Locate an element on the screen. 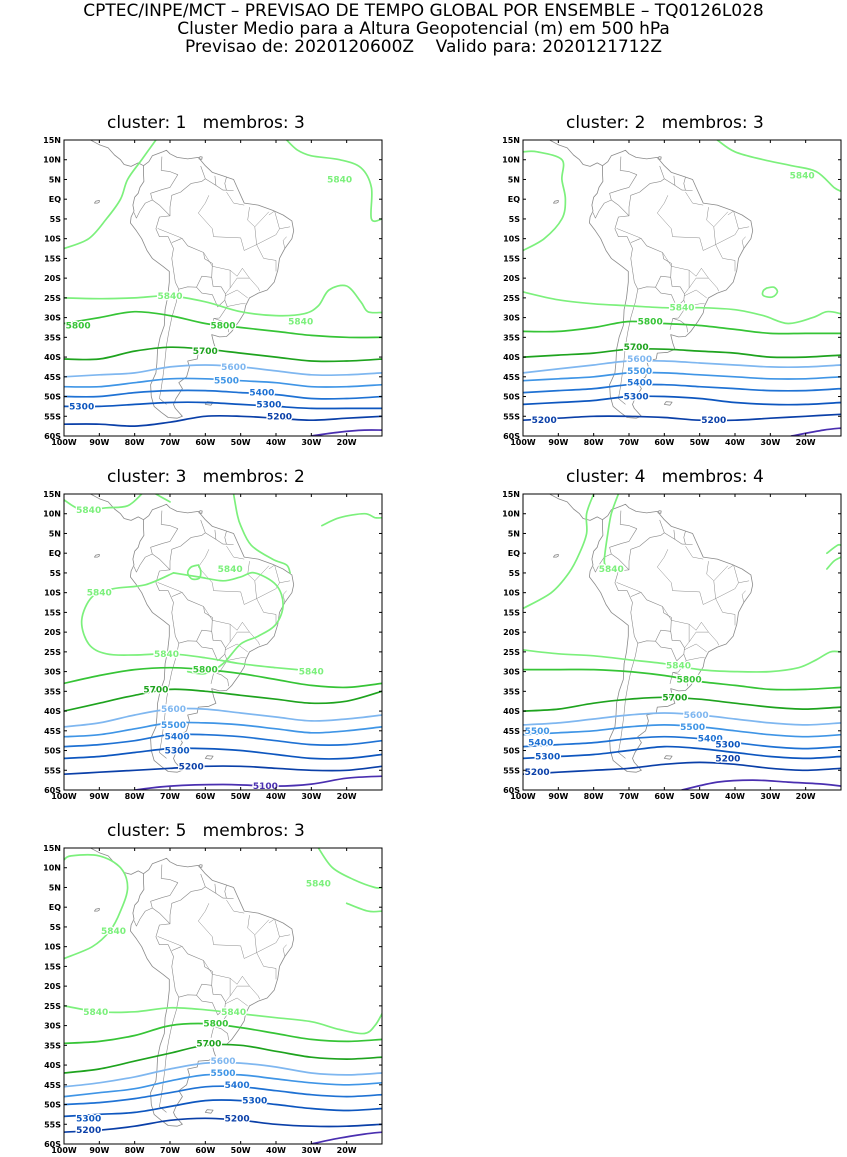 This screenshot has width=847, height=1157. lat-tick-label: 35S is located at coordinates (52, 691).